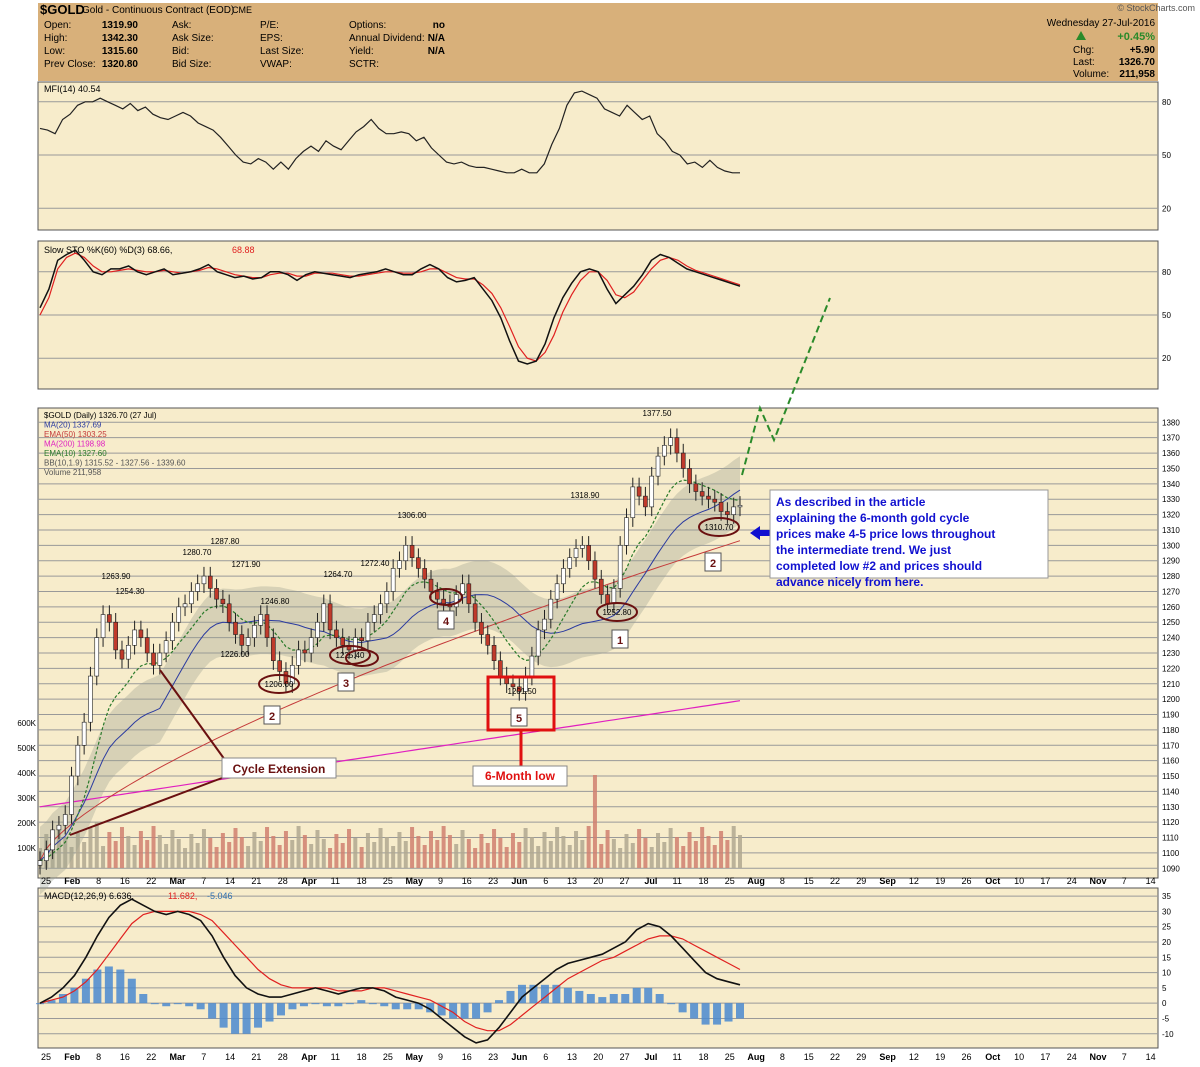 Image resolution: width=1200 pixels, height=1067 pixels. What do you see at coordinates (1171, 468) in the screenshot?
I see `y-tick-label: 1350` at bounding box center [1171, 468].